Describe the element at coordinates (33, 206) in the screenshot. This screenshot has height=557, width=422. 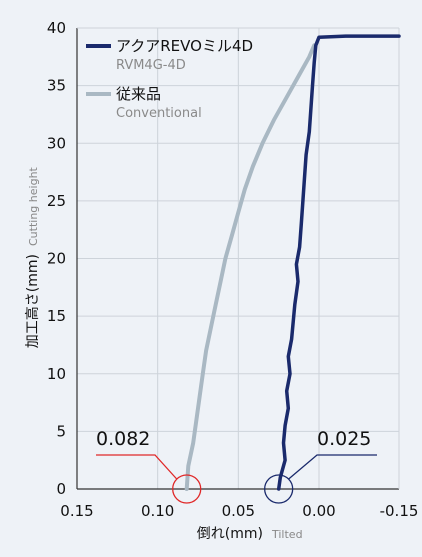
I see `y-axis-subtitle: Cutting height` at that location.